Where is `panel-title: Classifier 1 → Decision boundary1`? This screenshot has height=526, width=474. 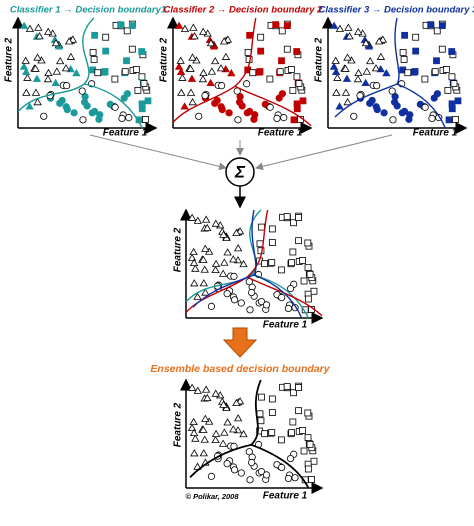 panel-title: Classifier 1 → Decision boundary1 is located at coordinates (88, 10).